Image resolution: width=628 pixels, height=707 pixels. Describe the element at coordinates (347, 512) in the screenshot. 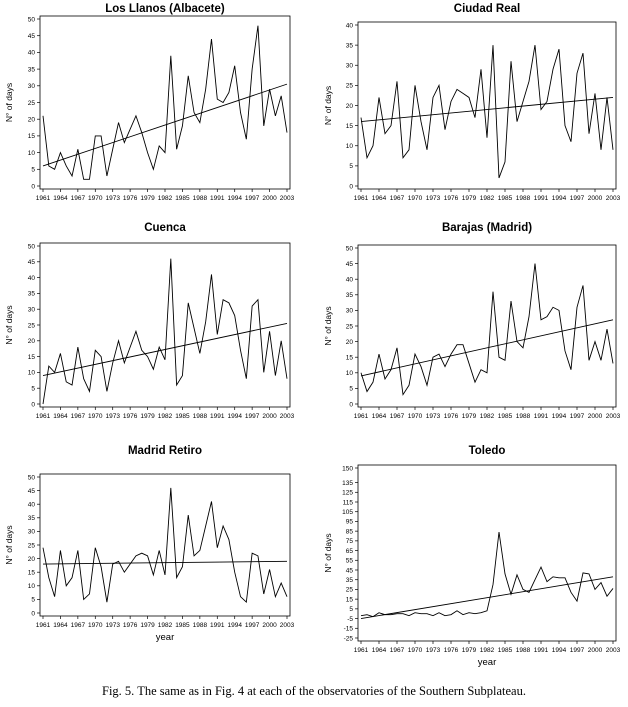

I see `y-tick-label: 105` at that location.